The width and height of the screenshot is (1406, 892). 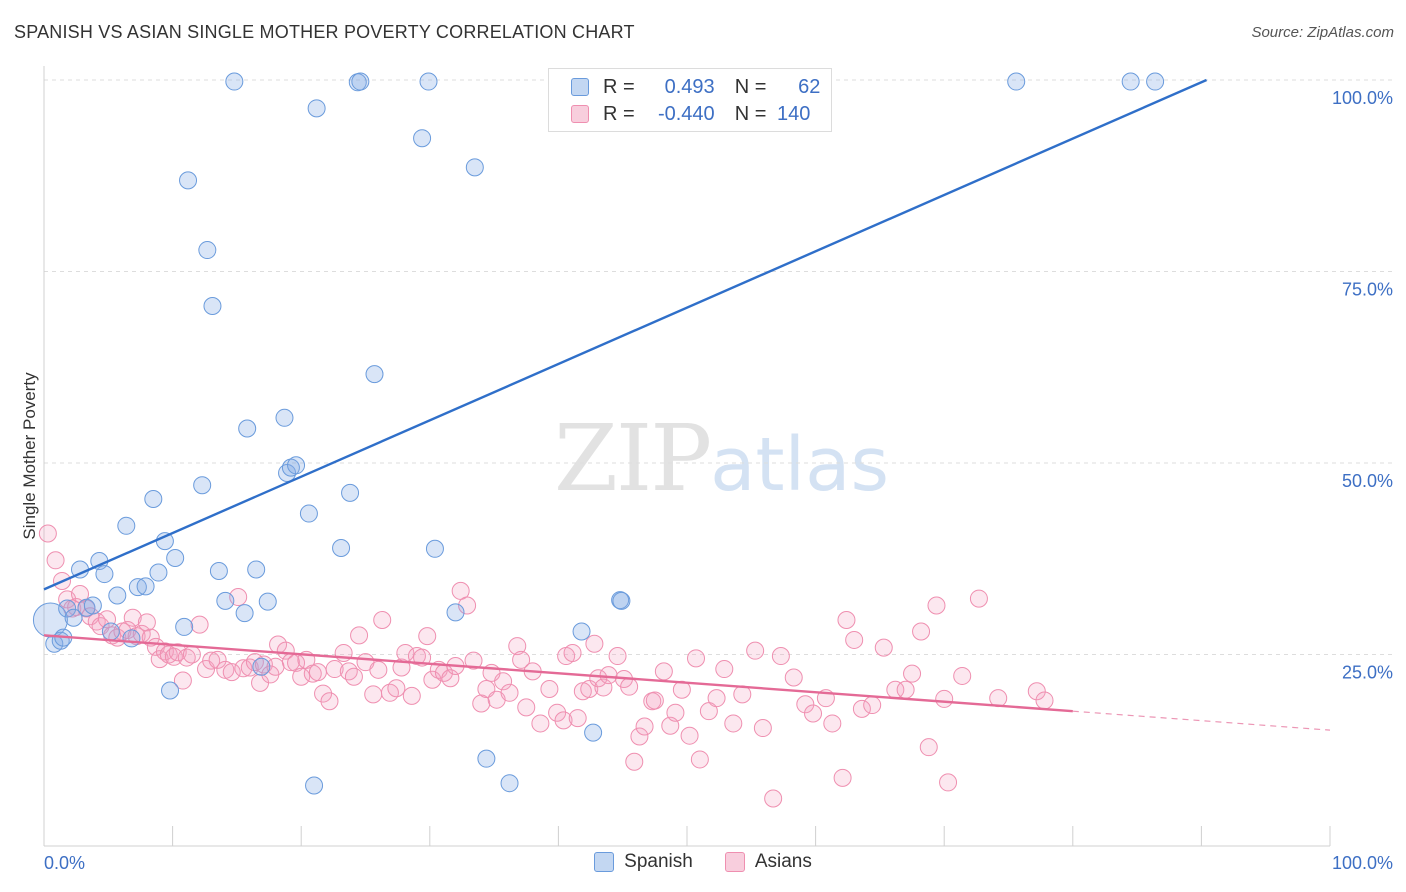 What do you see at coordinates (29, 456) in the screenshot?
I see `y-axis-title: Single Mother Poverty` at bounding box center [29, 456].